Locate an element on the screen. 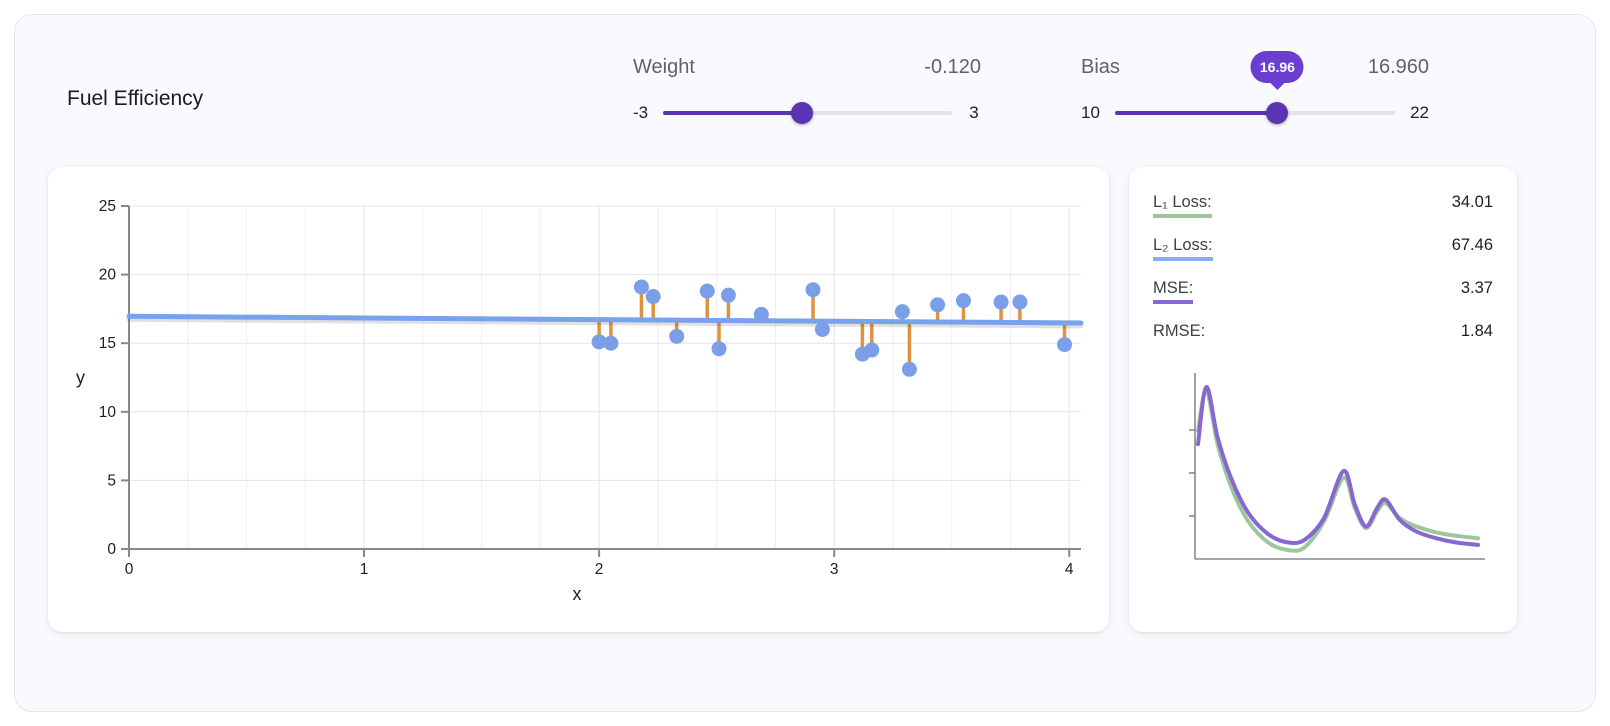  svg-text: 20 is located at coordinates (108, 275).